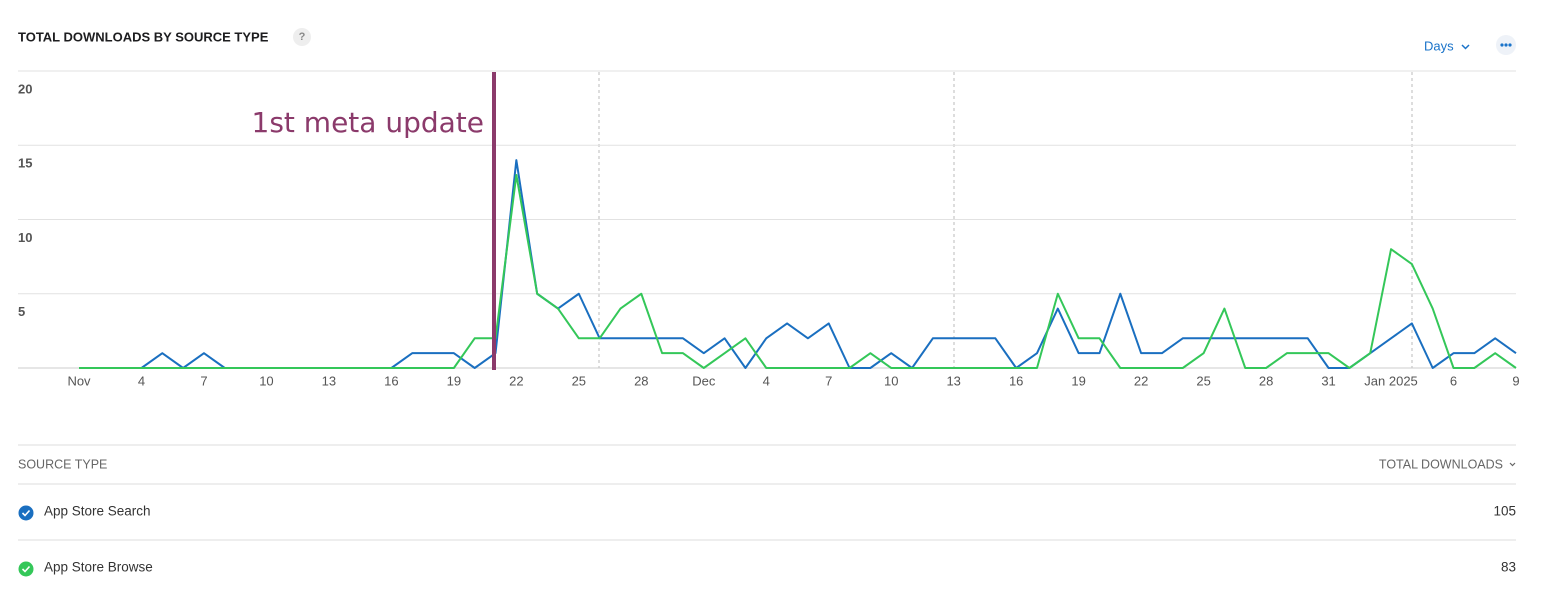 This screenshot has height=598, width=1549. What do you see at coordinates (1439, 45) in the screenshot?
I see `period-selector: Days` at bounding box center [1439, 45].